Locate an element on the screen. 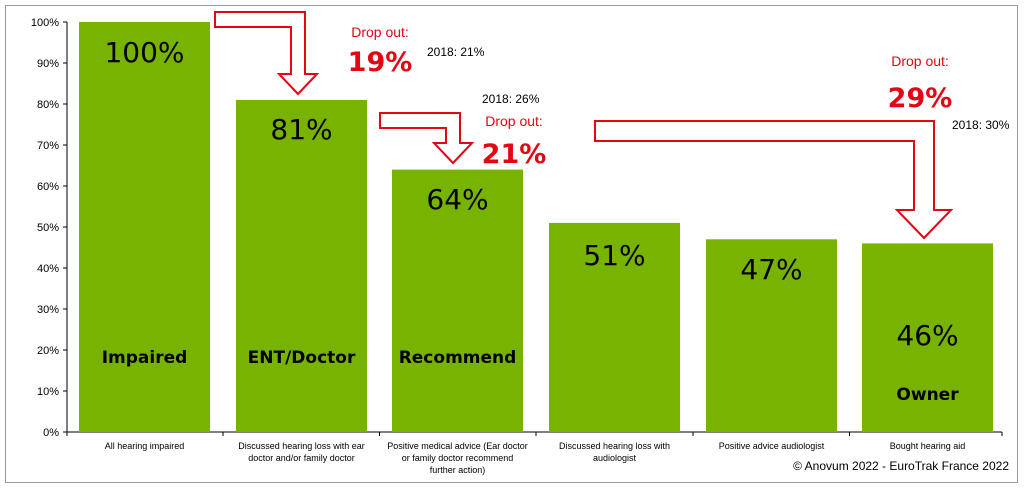 The height and width of the screenshot is (488, 1024). bar-tag-label: ENT/Doctor is located at coordinates (302, 358).